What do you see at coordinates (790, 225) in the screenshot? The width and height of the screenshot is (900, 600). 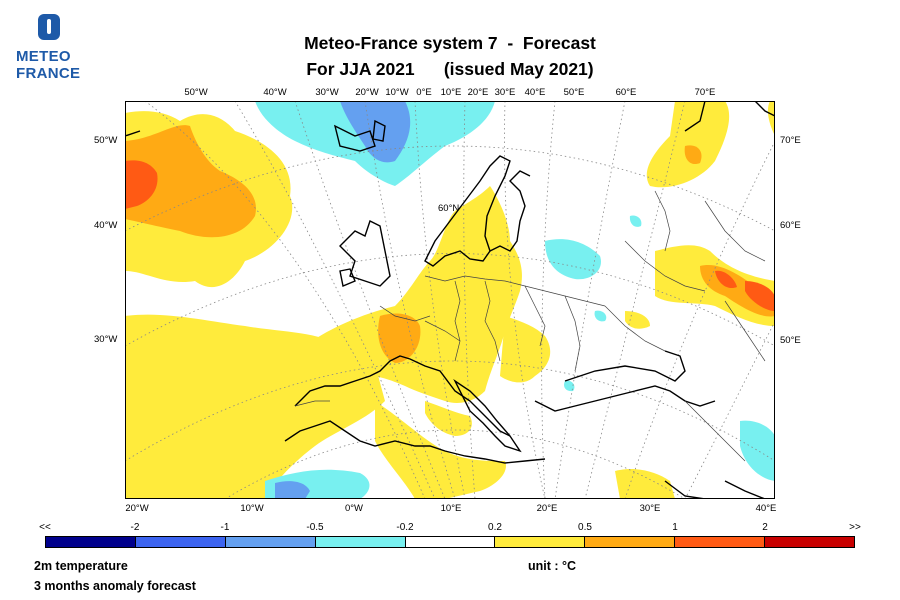 I see `right-edge-label: 60°E` at bounding box center [790, 225].